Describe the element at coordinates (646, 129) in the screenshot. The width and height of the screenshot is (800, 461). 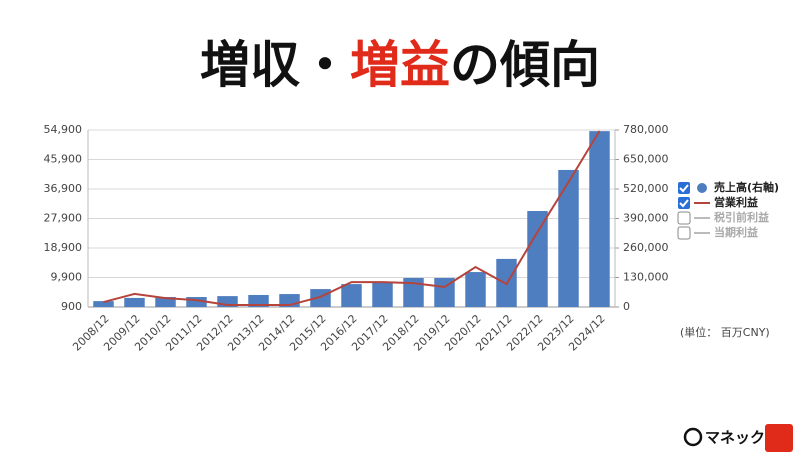
I see `y2-tick-label: 780,000` at that location.